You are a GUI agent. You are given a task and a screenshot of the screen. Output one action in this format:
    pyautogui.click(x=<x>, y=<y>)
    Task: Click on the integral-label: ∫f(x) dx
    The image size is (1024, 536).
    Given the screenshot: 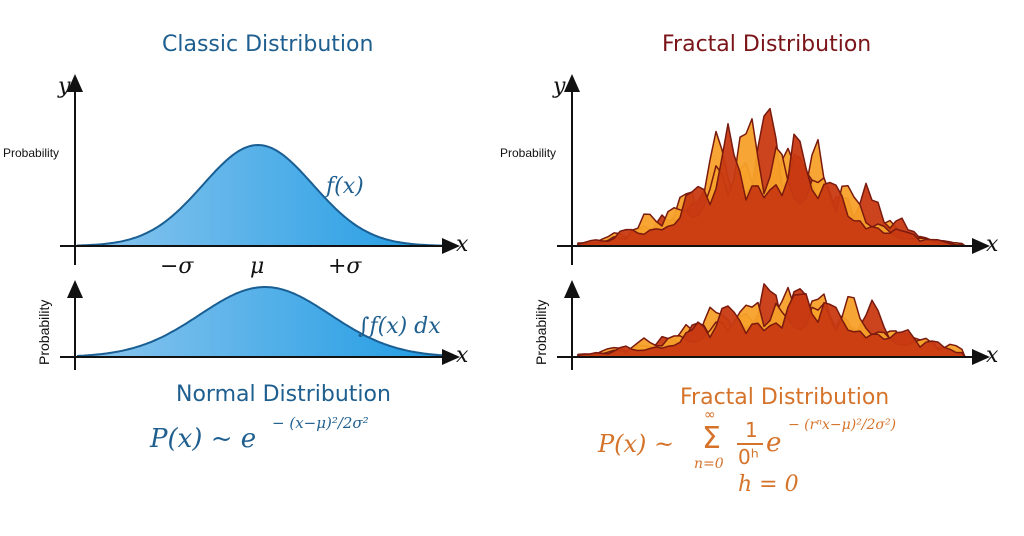 What is the action you would take?
    pyautogui.click(x=399, y=326)
    